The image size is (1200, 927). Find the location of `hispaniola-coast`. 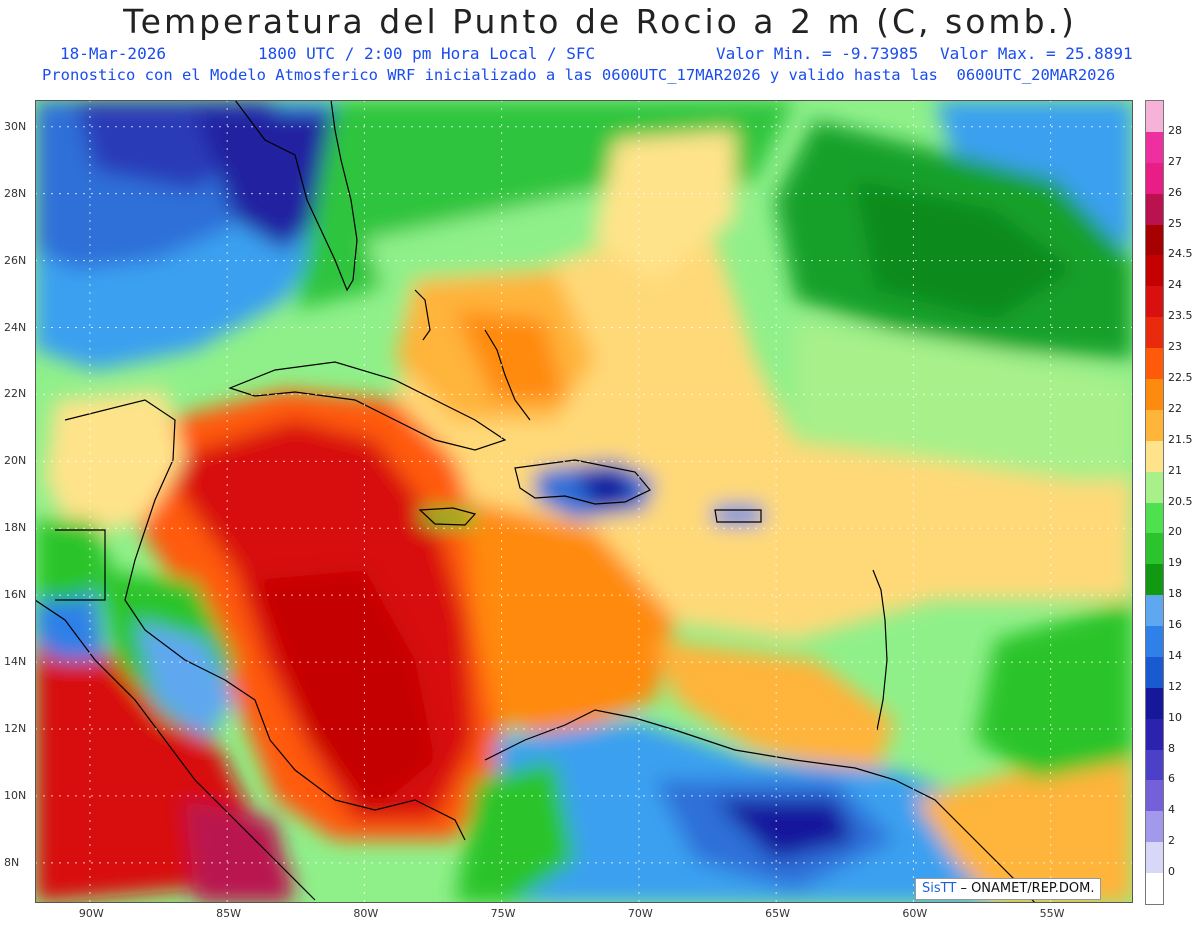

hispaniola-coast is located at coordinates (582, 482).